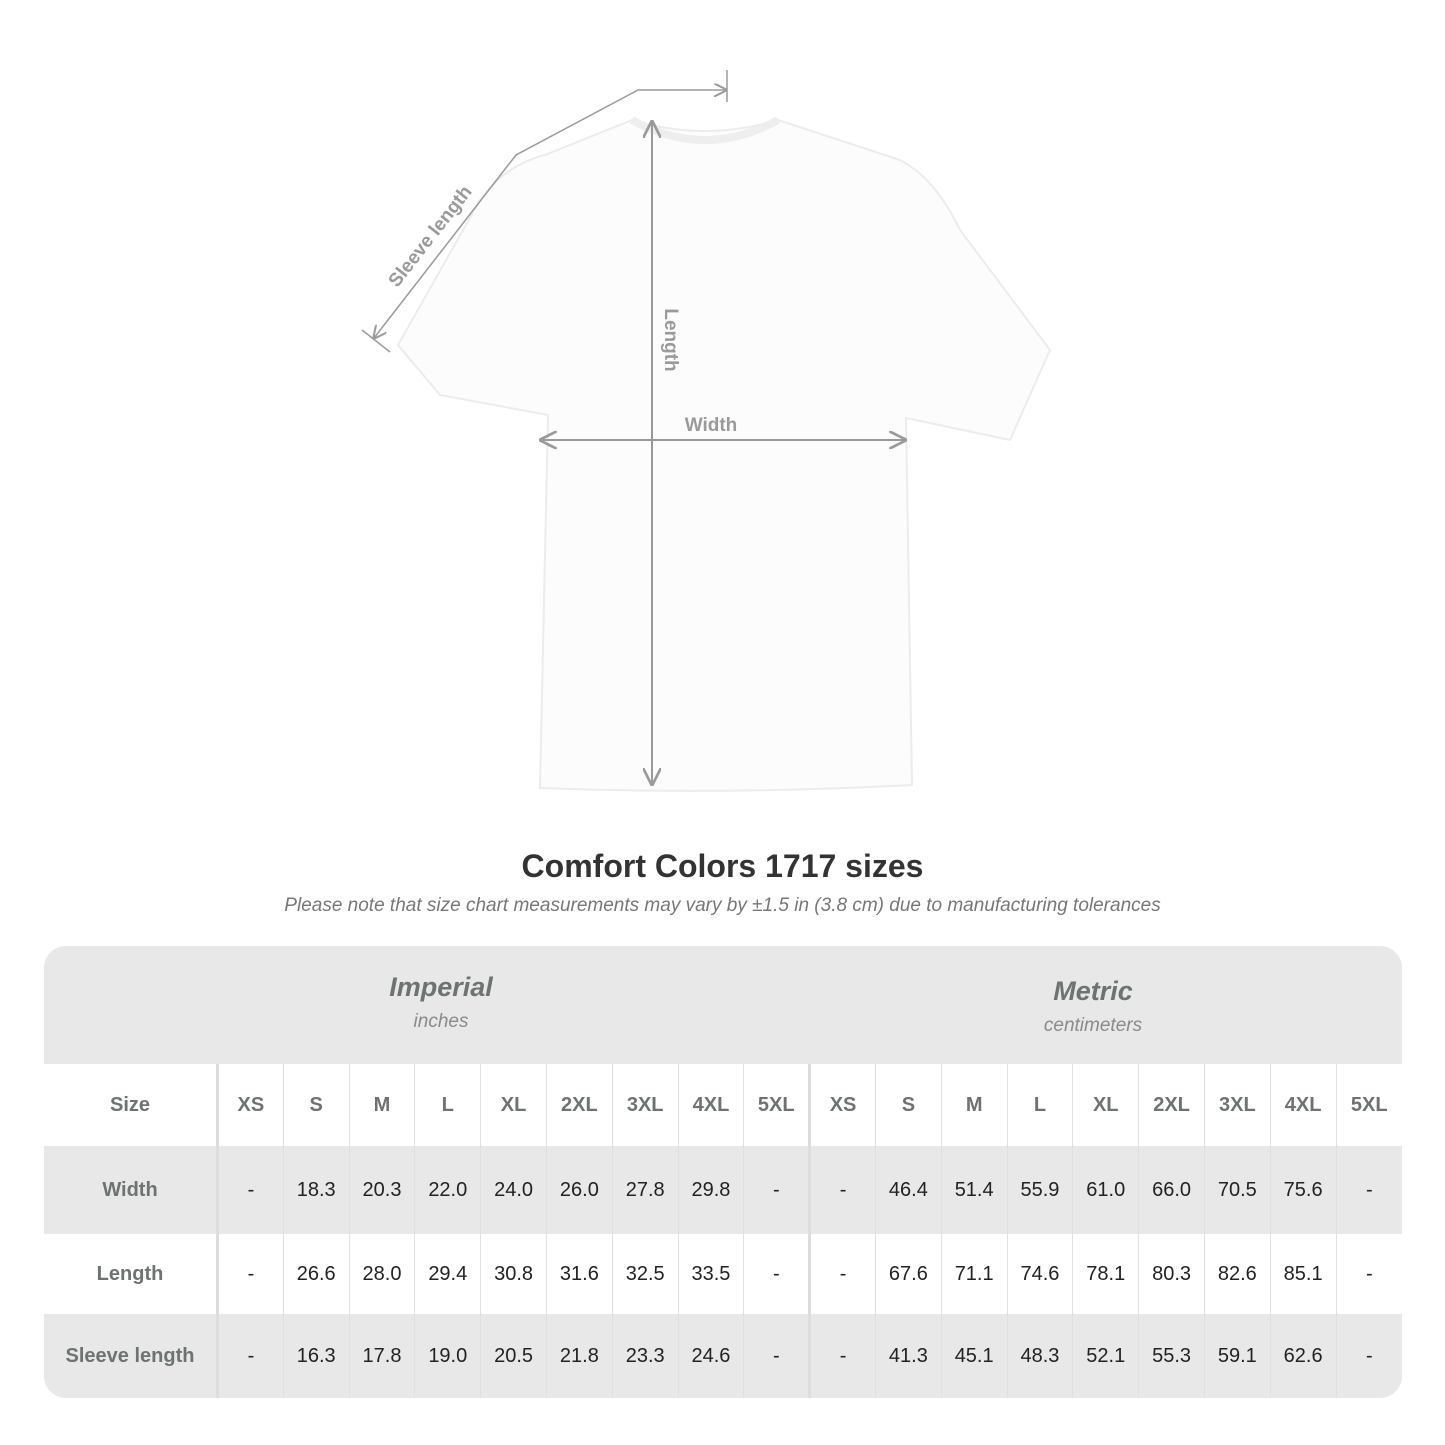 The height and width of the screenshot is (1445, 1445). I want to click on imperial-value-cell: 33.5, so click(710, 1274).